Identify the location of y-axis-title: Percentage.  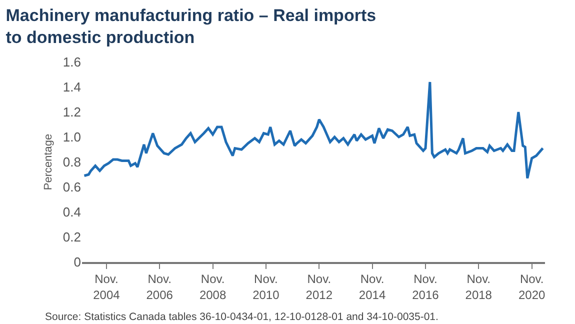
(48, 162).